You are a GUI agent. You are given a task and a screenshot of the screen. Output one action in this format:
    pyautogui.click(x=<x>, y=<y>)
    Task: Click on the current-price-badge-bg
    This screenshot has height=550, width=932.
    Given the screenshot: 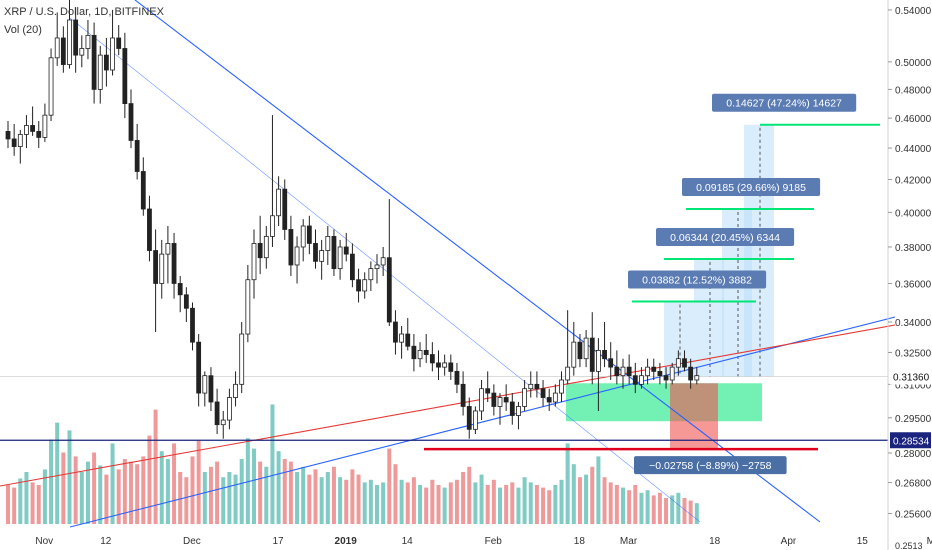 What is the action you would take?
    pyautogui.click(x=910, y=376)
    